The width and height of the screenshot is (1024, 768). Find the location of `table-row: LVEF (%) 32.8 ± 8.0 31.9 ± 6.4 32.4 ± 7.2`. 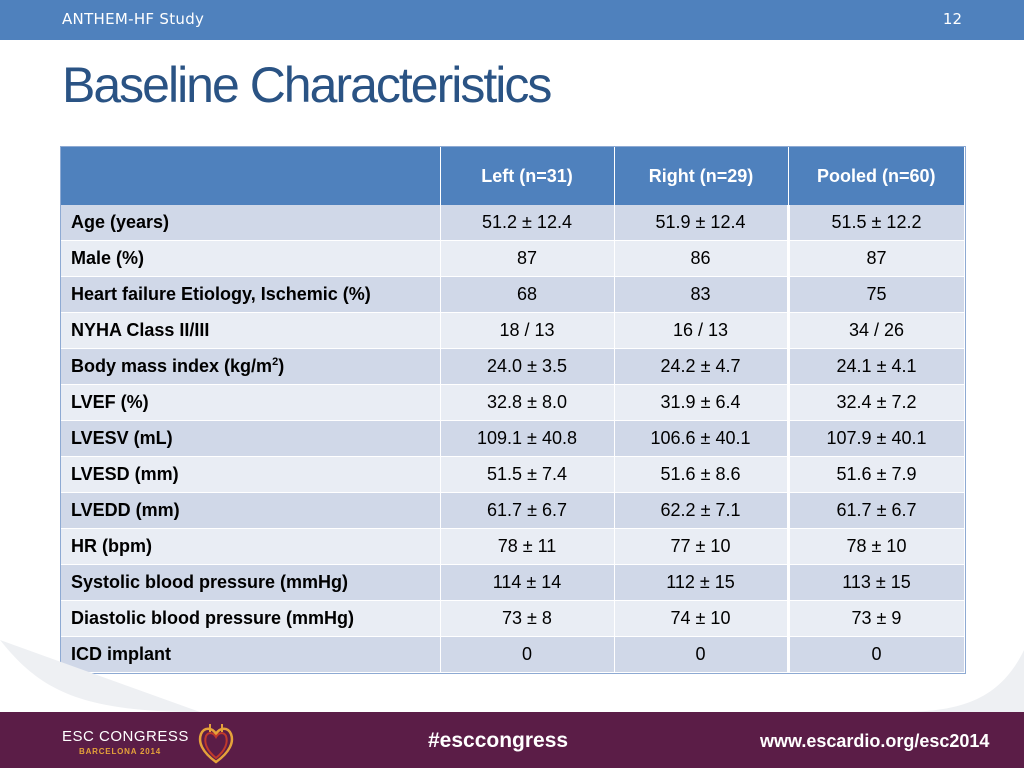

table-row: LVEF (%) 32.8 ± 8.0 31.9 ± 6.4 32.4 ± 7.2 is located at coordinates (513, 402).